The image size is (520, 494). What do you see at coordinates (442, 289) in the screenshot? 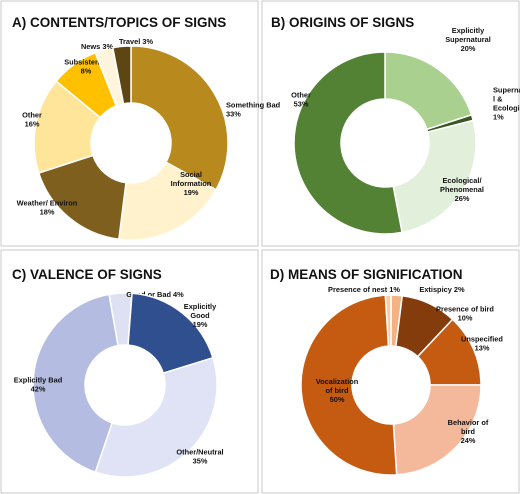
I see `slice-label-3-0: Extispicy 2%` at bounding box center [442, 289].